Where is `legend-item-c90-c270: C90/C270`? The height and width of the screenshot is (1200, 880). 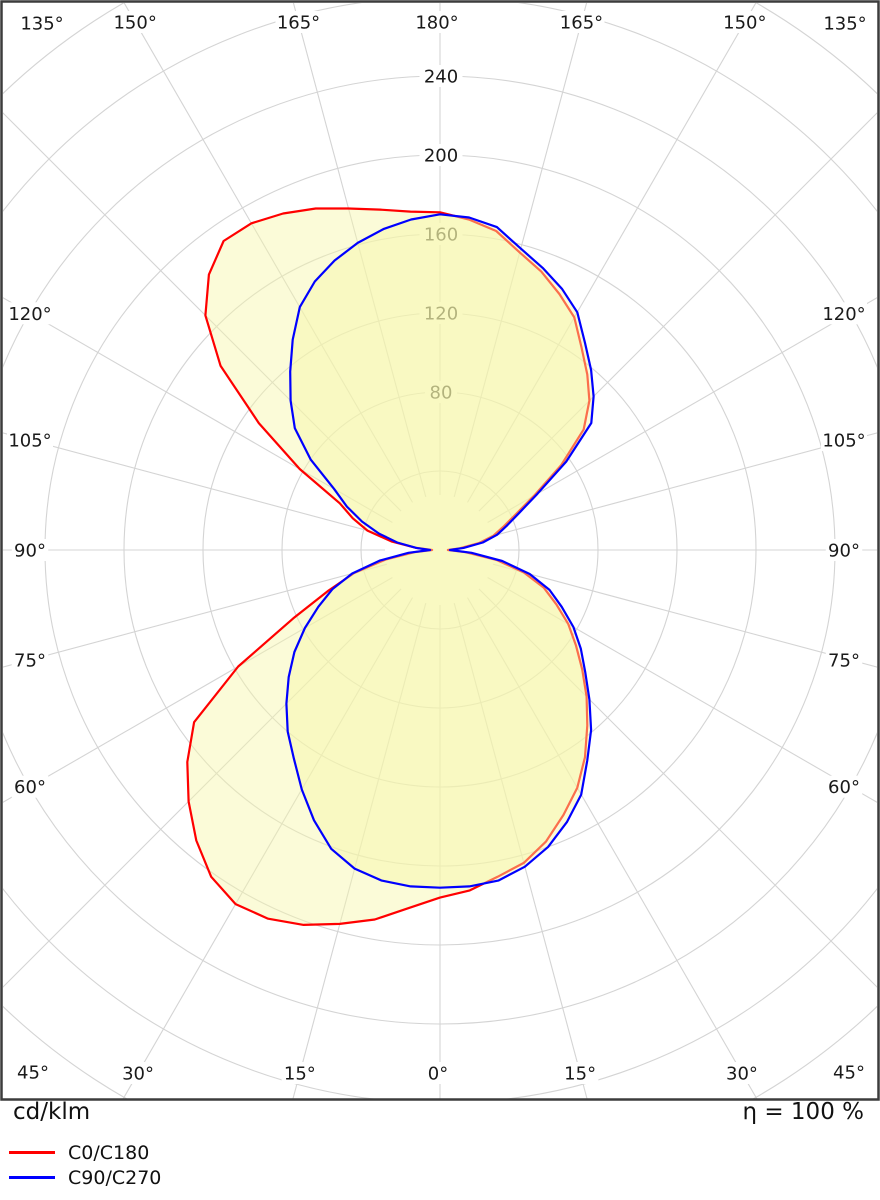
legend-item-c90-c270: C90/C270 is located at coordinates (85, 1177).